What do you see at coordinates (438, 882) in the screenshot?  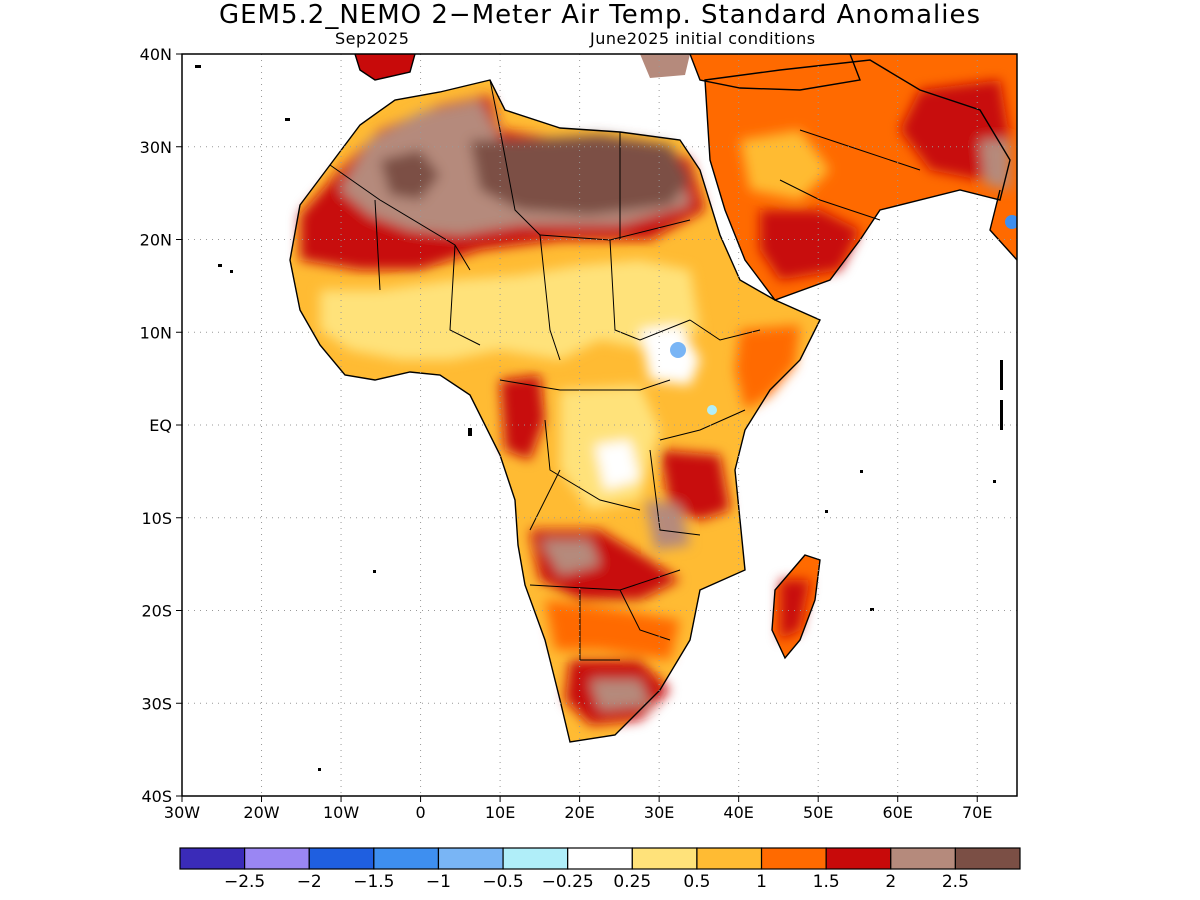 I see `legend-label: −1` at bounding box center [438, 882].